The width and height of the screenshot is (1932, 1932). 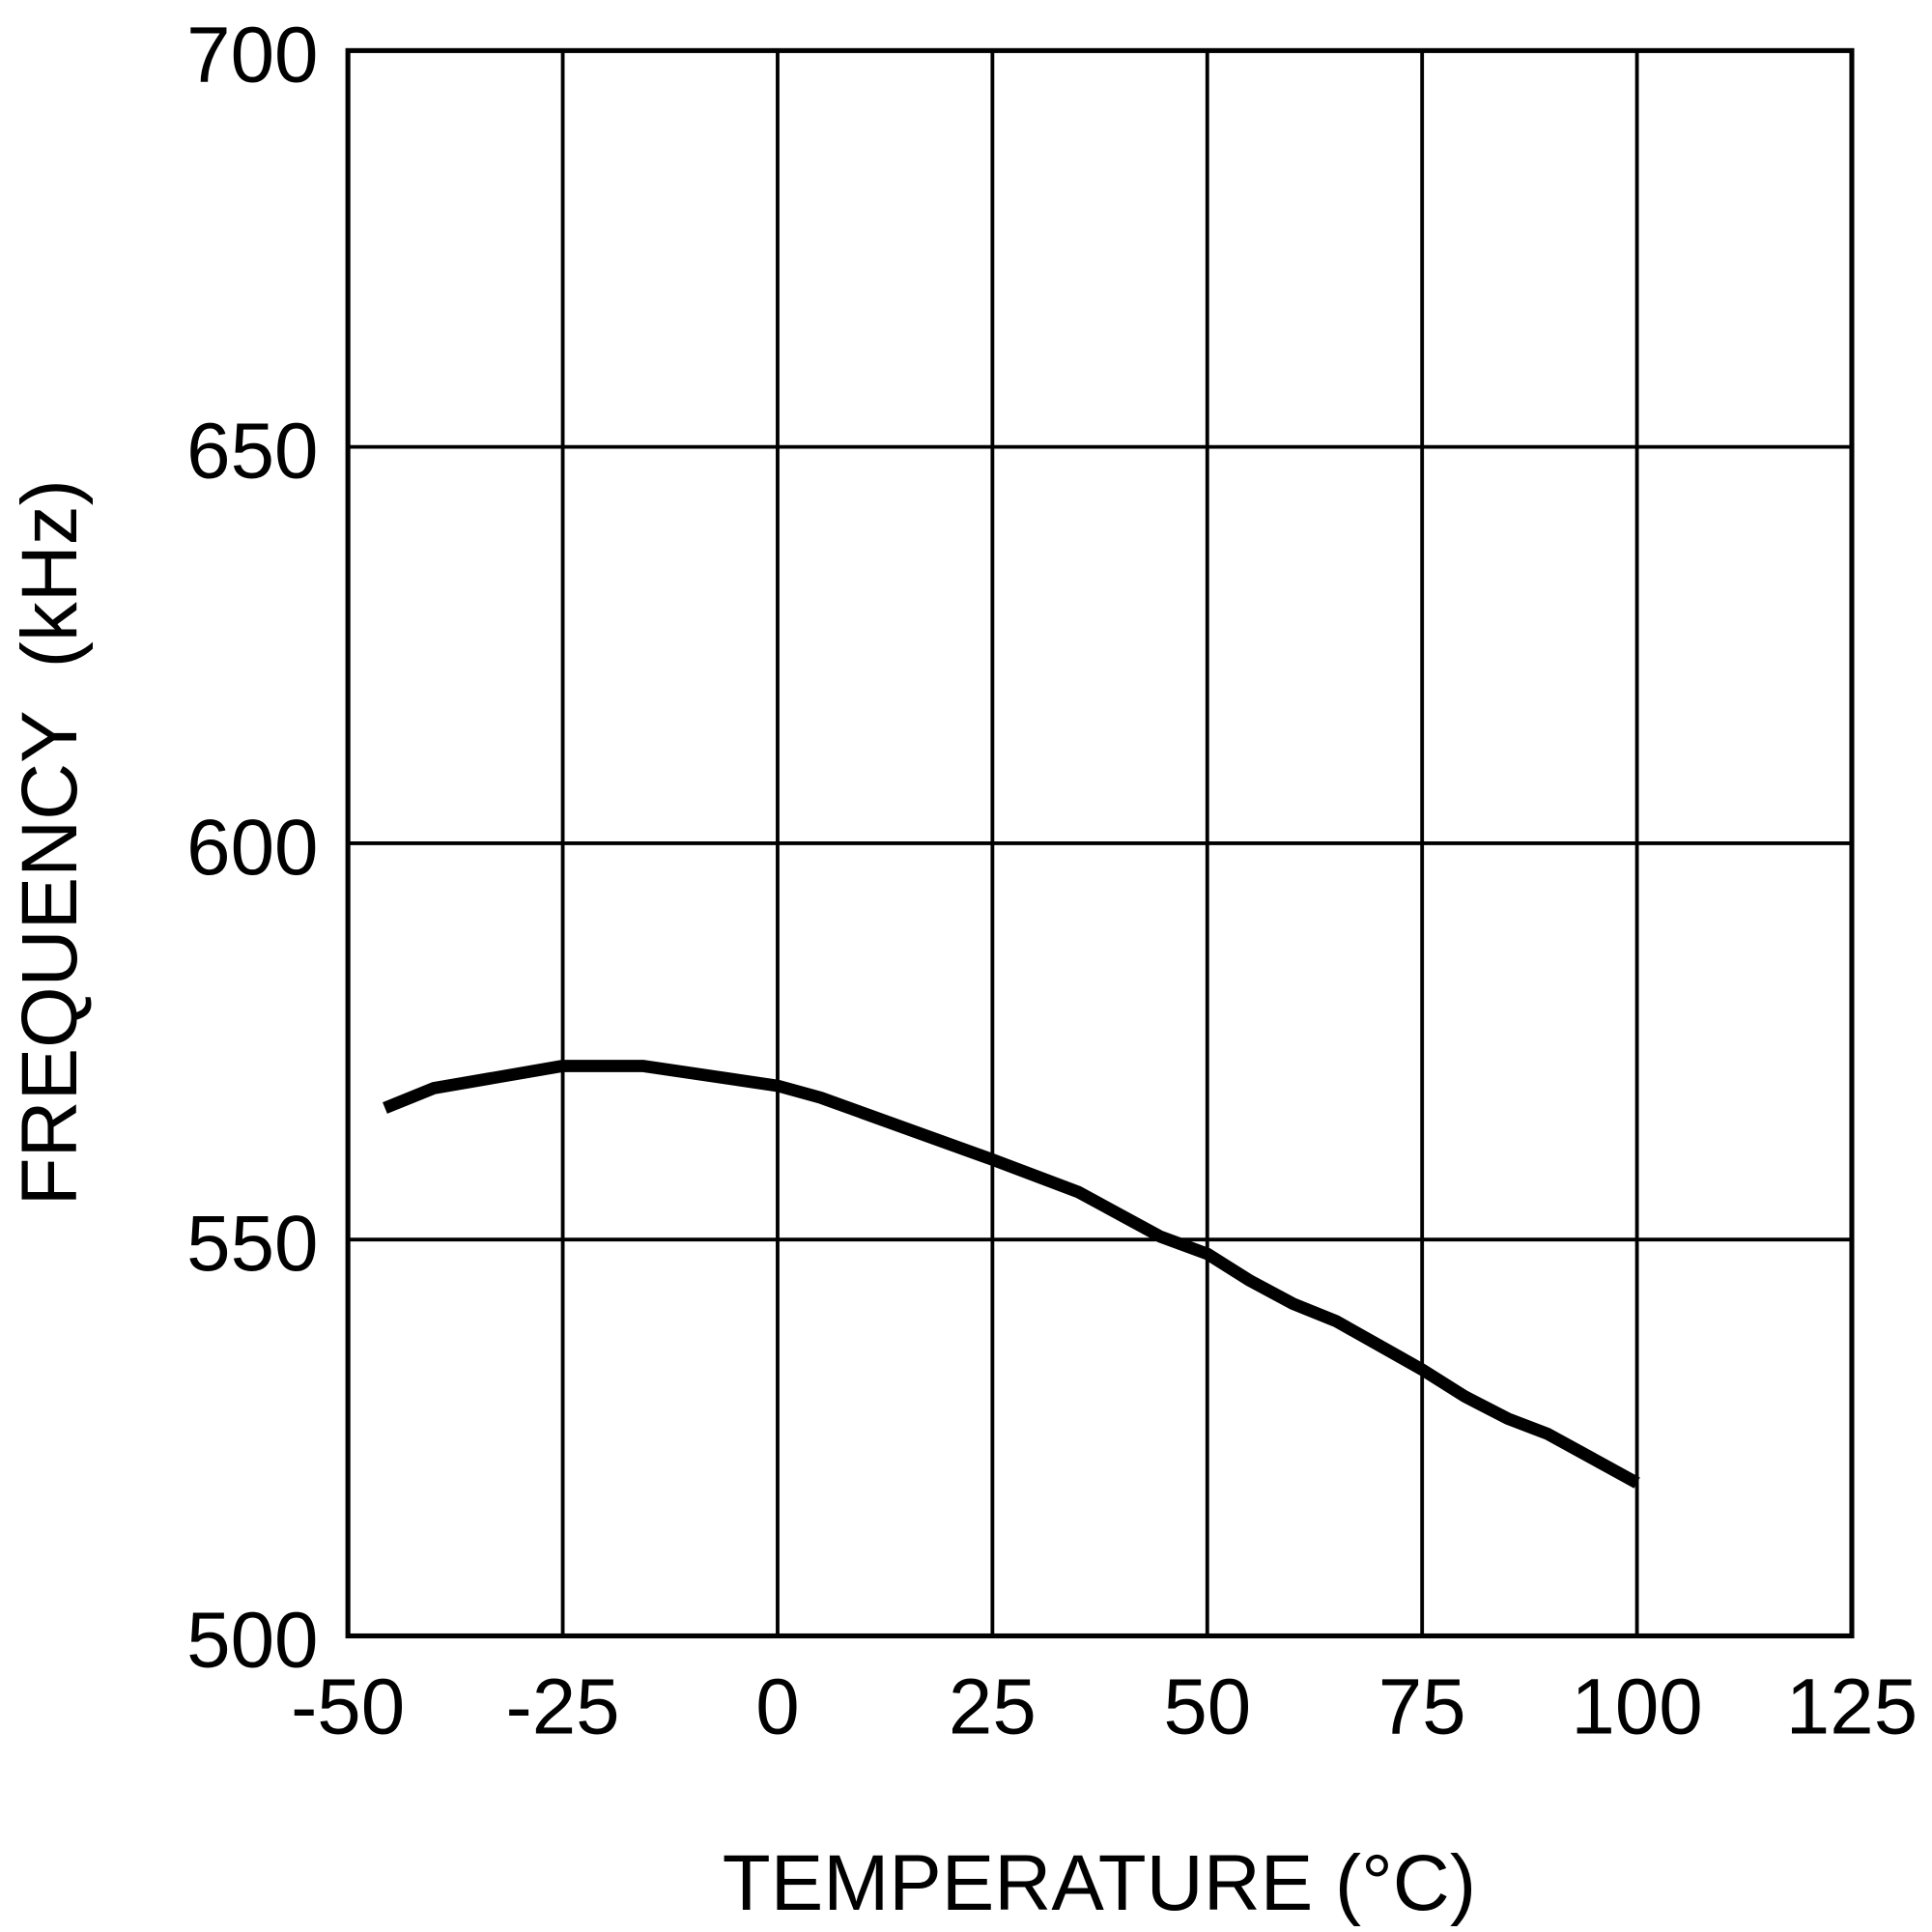 I want to click on y-axis-label: FREQUENCY (kHz), so click(x=50, y=842).